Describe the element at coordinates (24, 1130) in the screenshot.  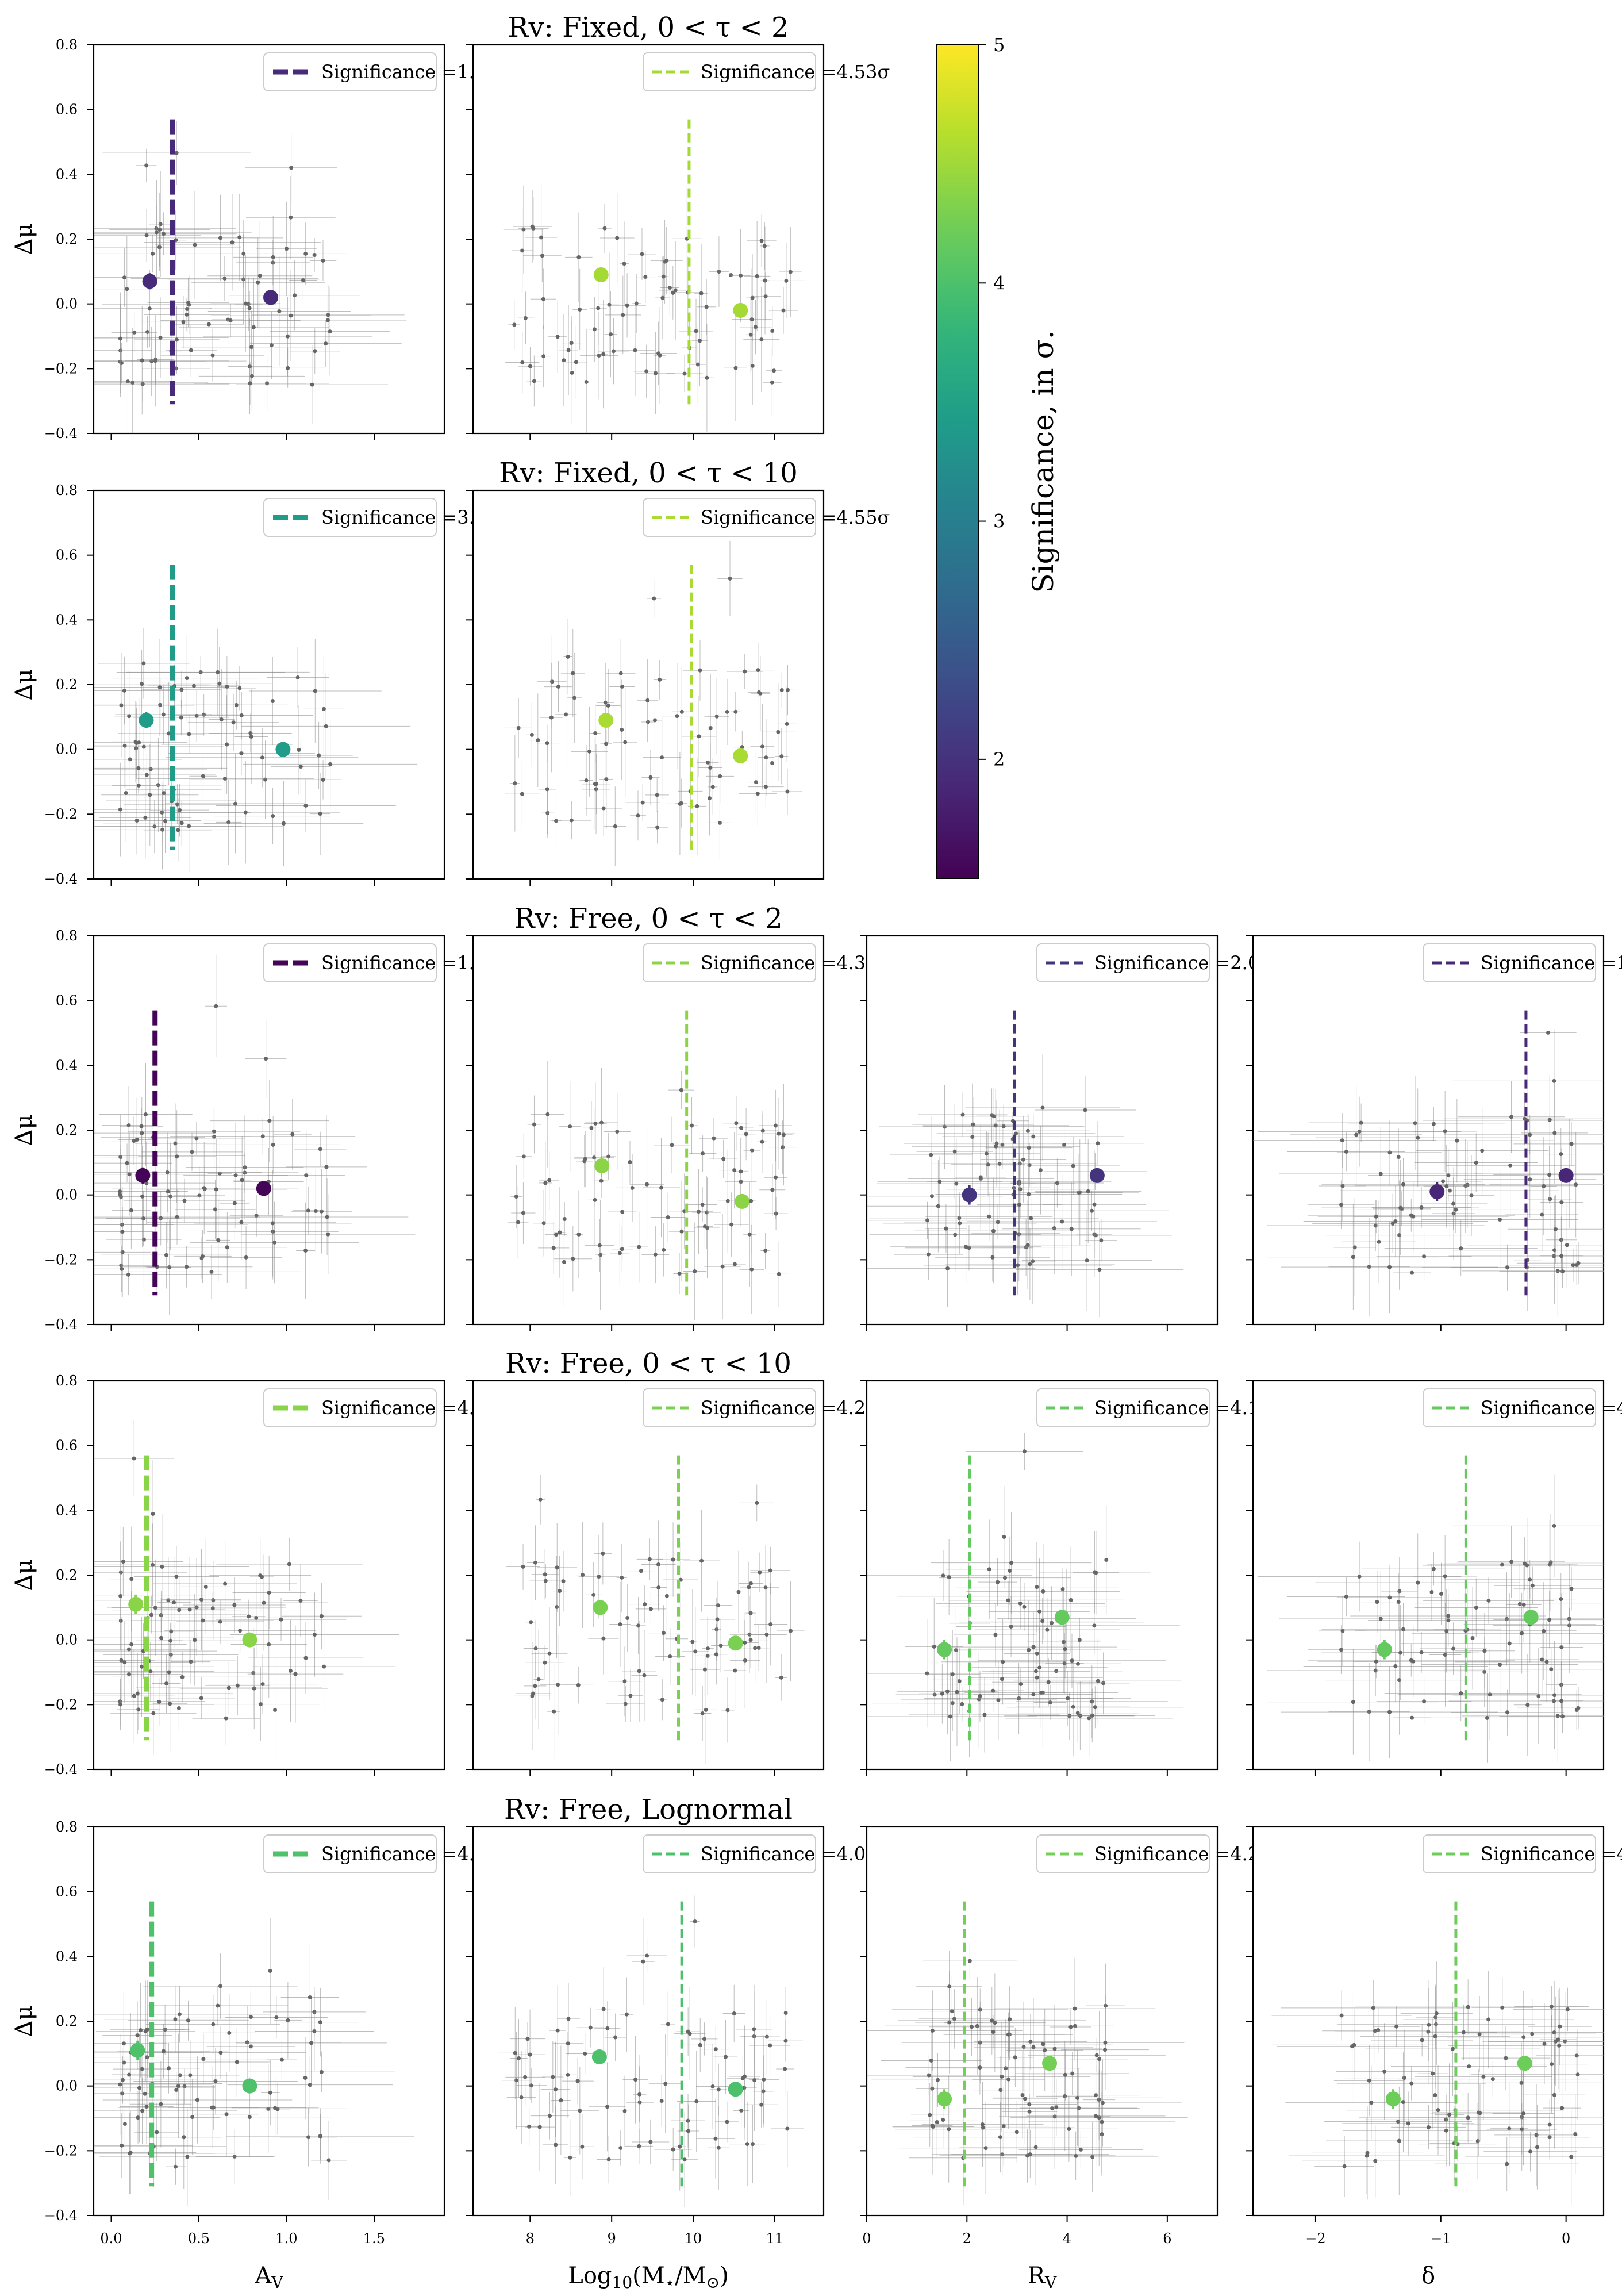
I see `y-axis-label: Δμ` at that location.